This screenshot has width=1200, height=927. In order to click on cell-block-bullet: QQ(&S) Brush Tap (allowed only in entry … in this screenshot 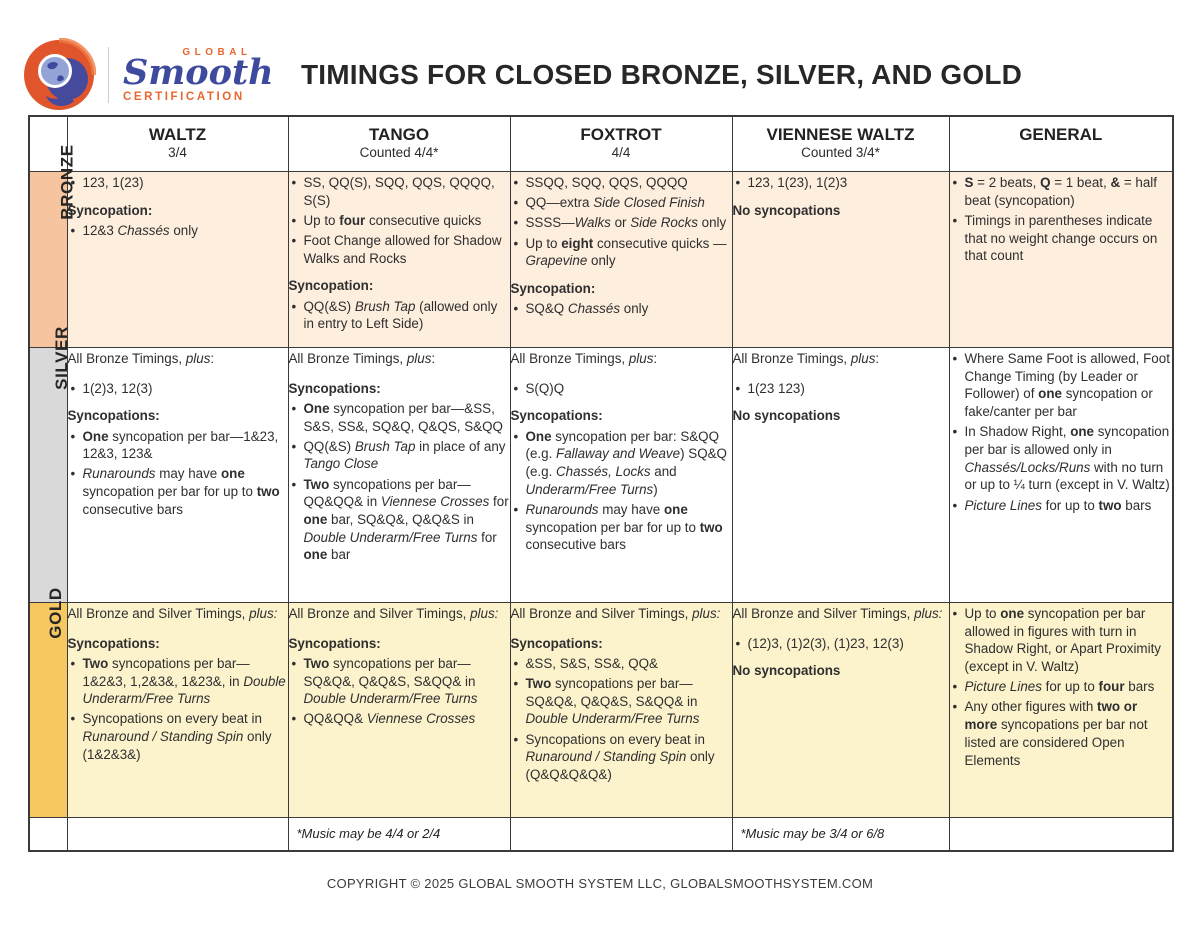, I will do `click(399, 315)`.